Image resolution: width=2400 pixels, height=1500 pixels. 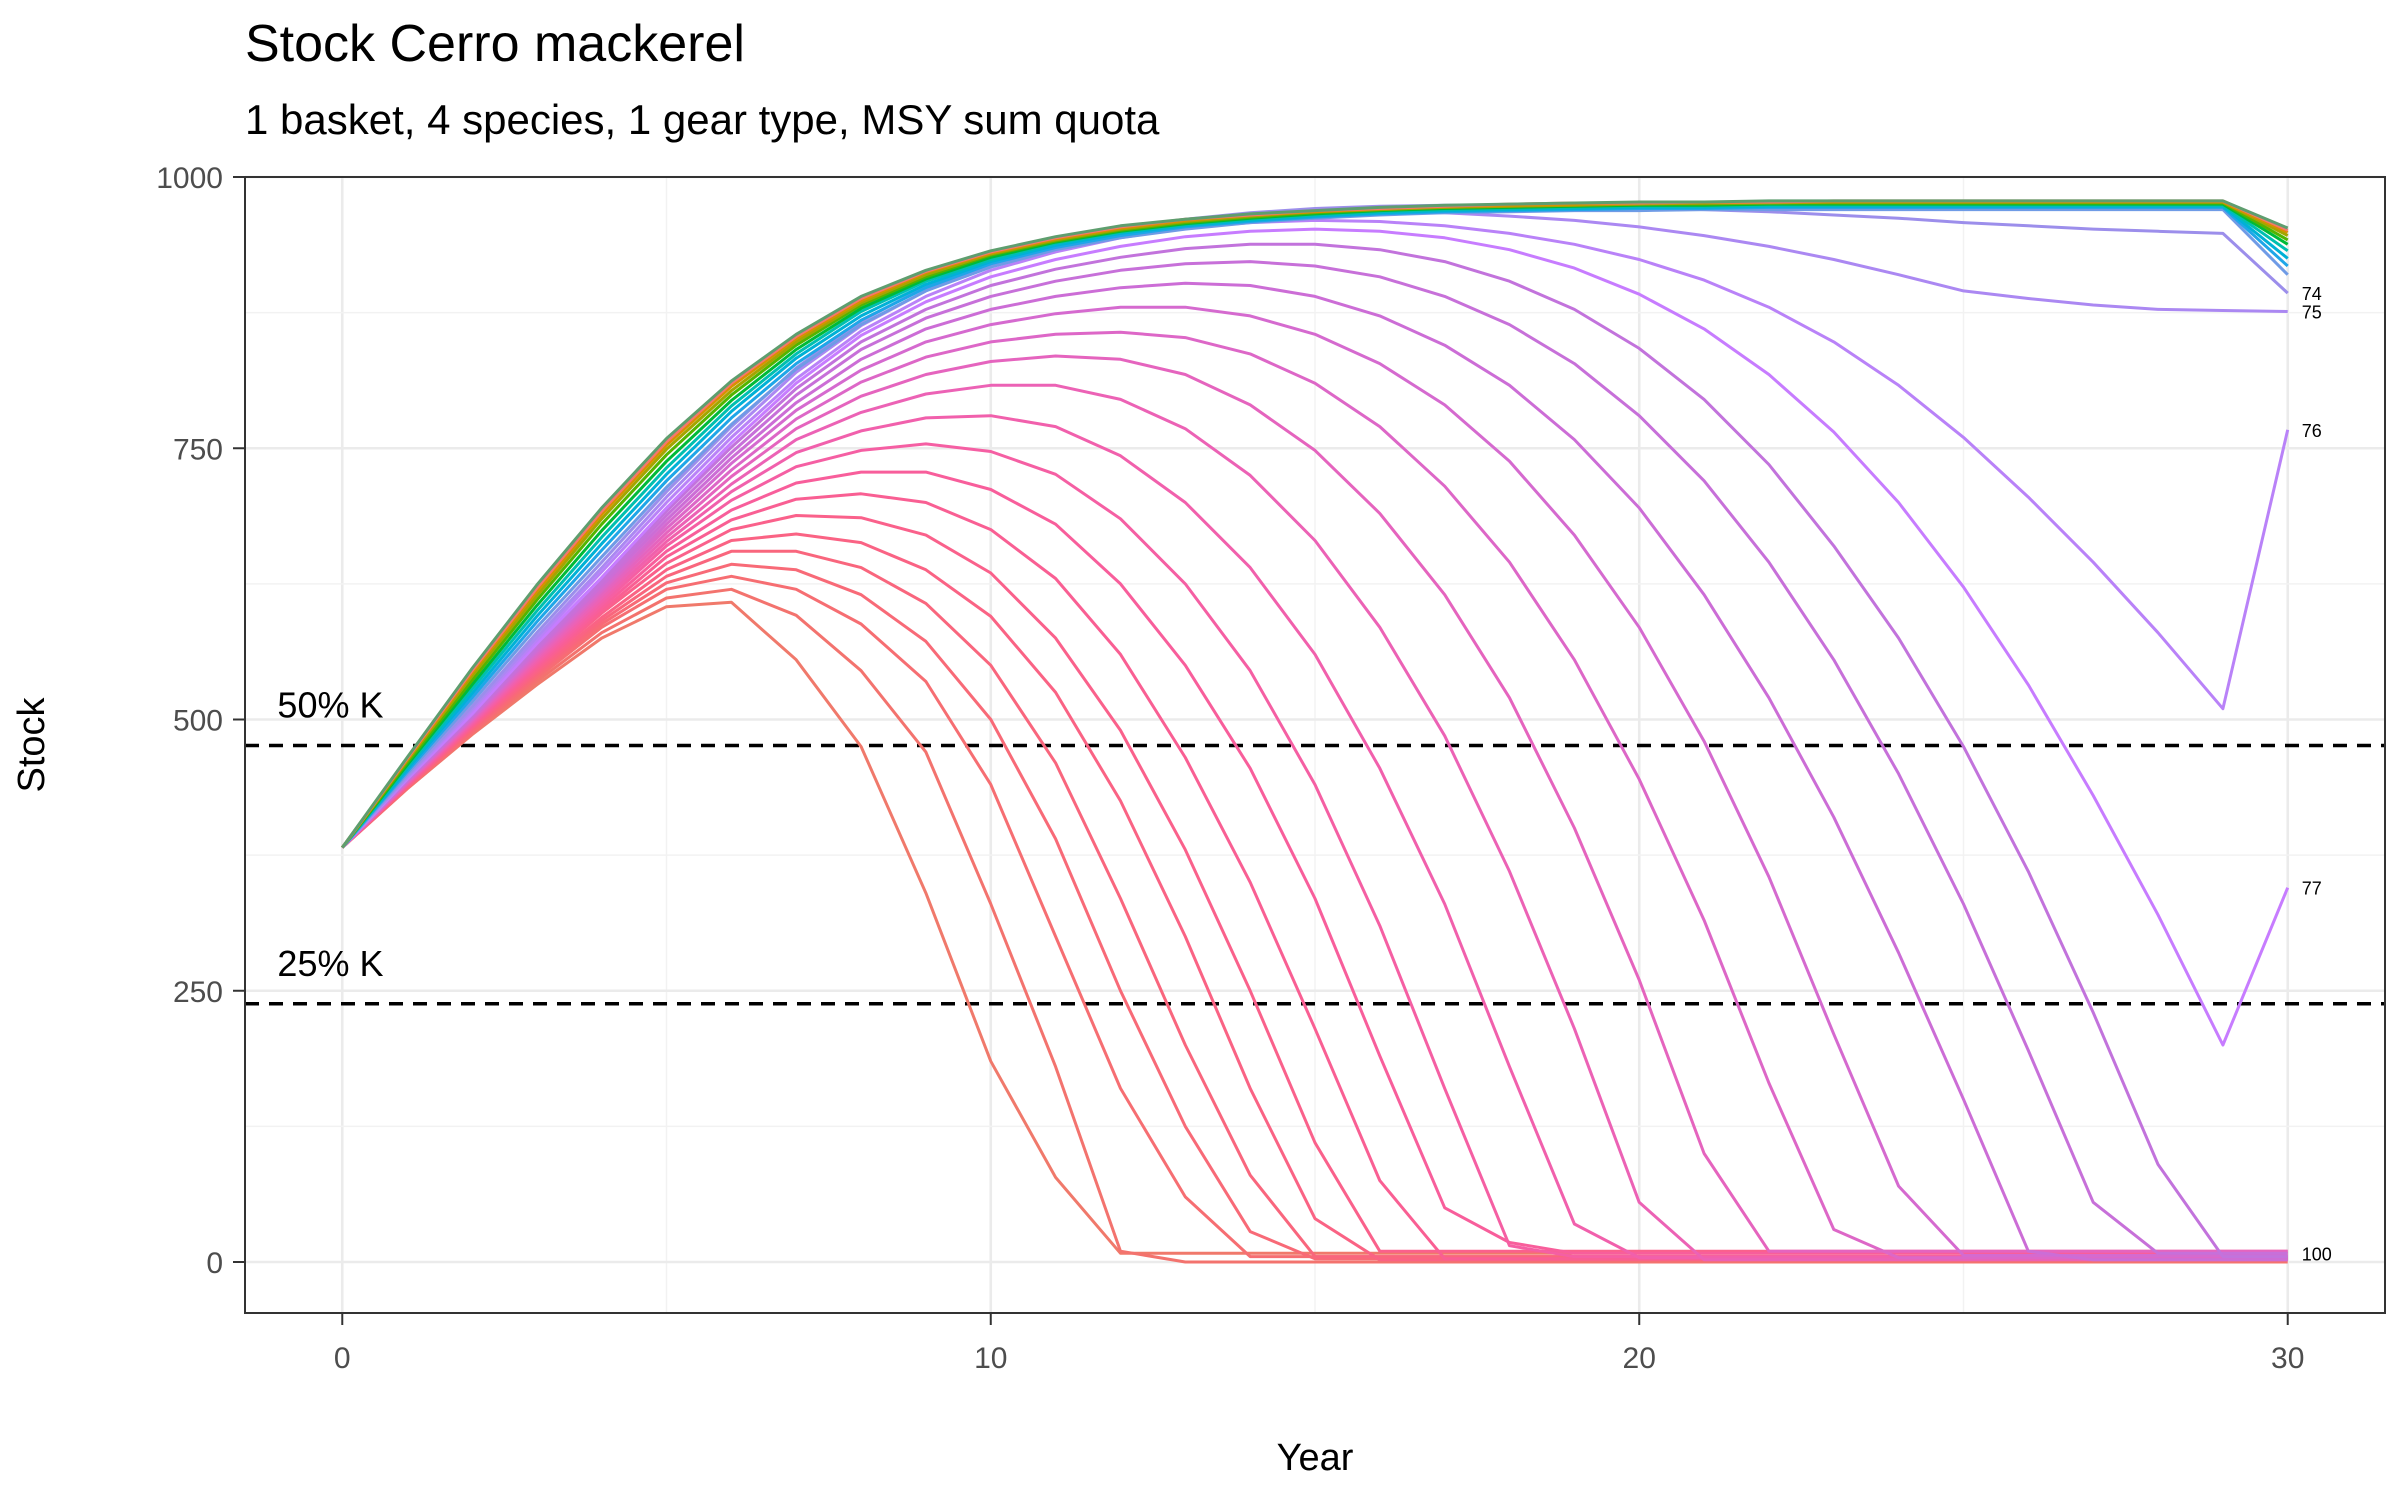 I want to click on y-tick-label: 1000, so click(x=189, y=178).